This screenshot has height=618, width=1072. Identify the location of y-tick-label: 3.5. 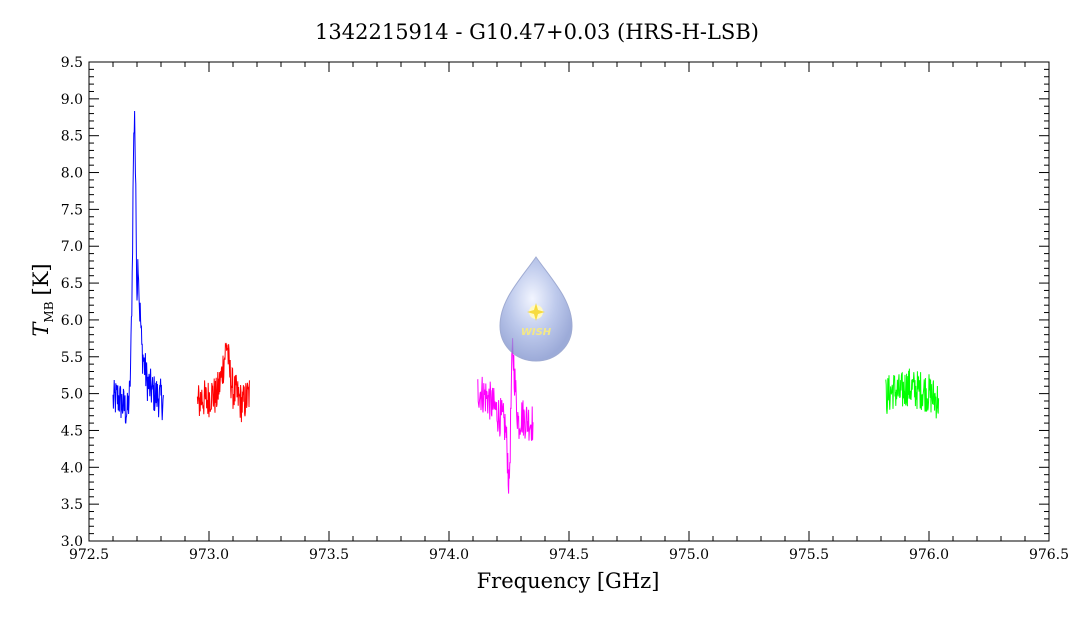
(72, 505).